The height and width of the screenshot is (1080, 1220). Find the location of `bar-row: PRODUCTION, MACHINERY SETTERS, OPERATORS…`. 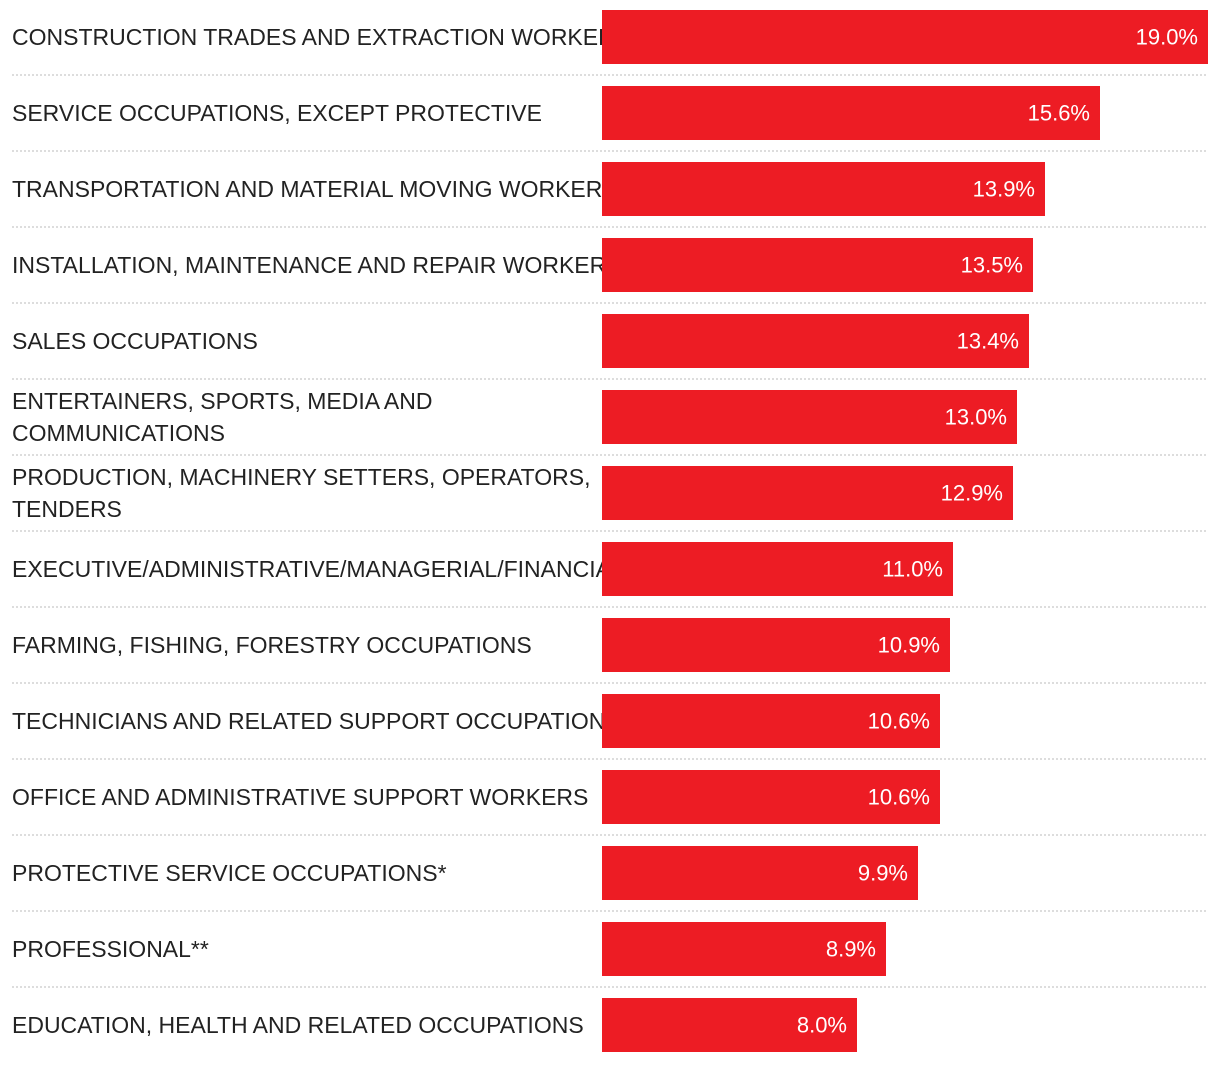

bar-row: PRODUCTION, MACHINERY SETTERS, OPERATORS… is located at coordinates (610, 498).